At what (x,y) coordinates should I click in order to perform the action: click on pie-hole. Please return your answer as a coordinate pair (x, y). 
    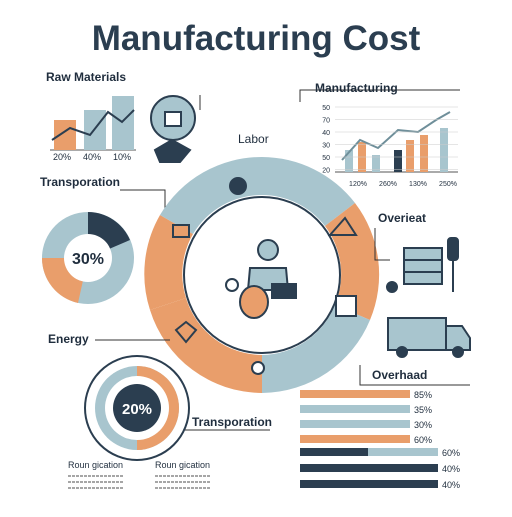
    Looking at the image, I should click on (88, 258).